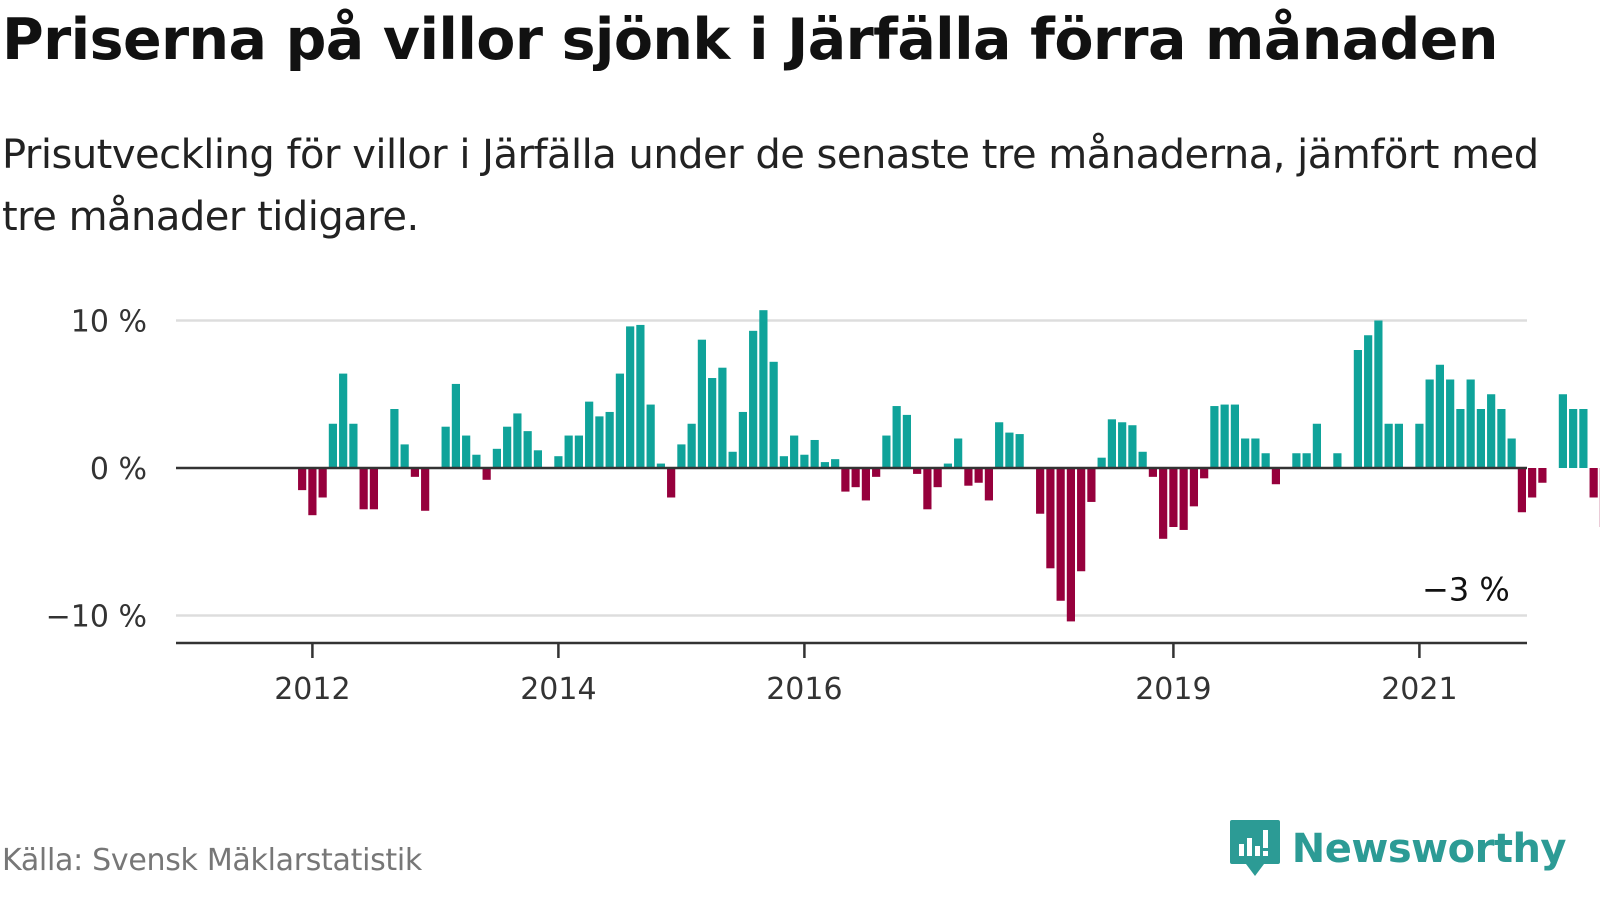 This screenshot has height=900, width=1600. What do you see at coordinates (118, 469) in the screenshot?
I see `y-tick-label: 0 %` at bounding box center [118, 469].